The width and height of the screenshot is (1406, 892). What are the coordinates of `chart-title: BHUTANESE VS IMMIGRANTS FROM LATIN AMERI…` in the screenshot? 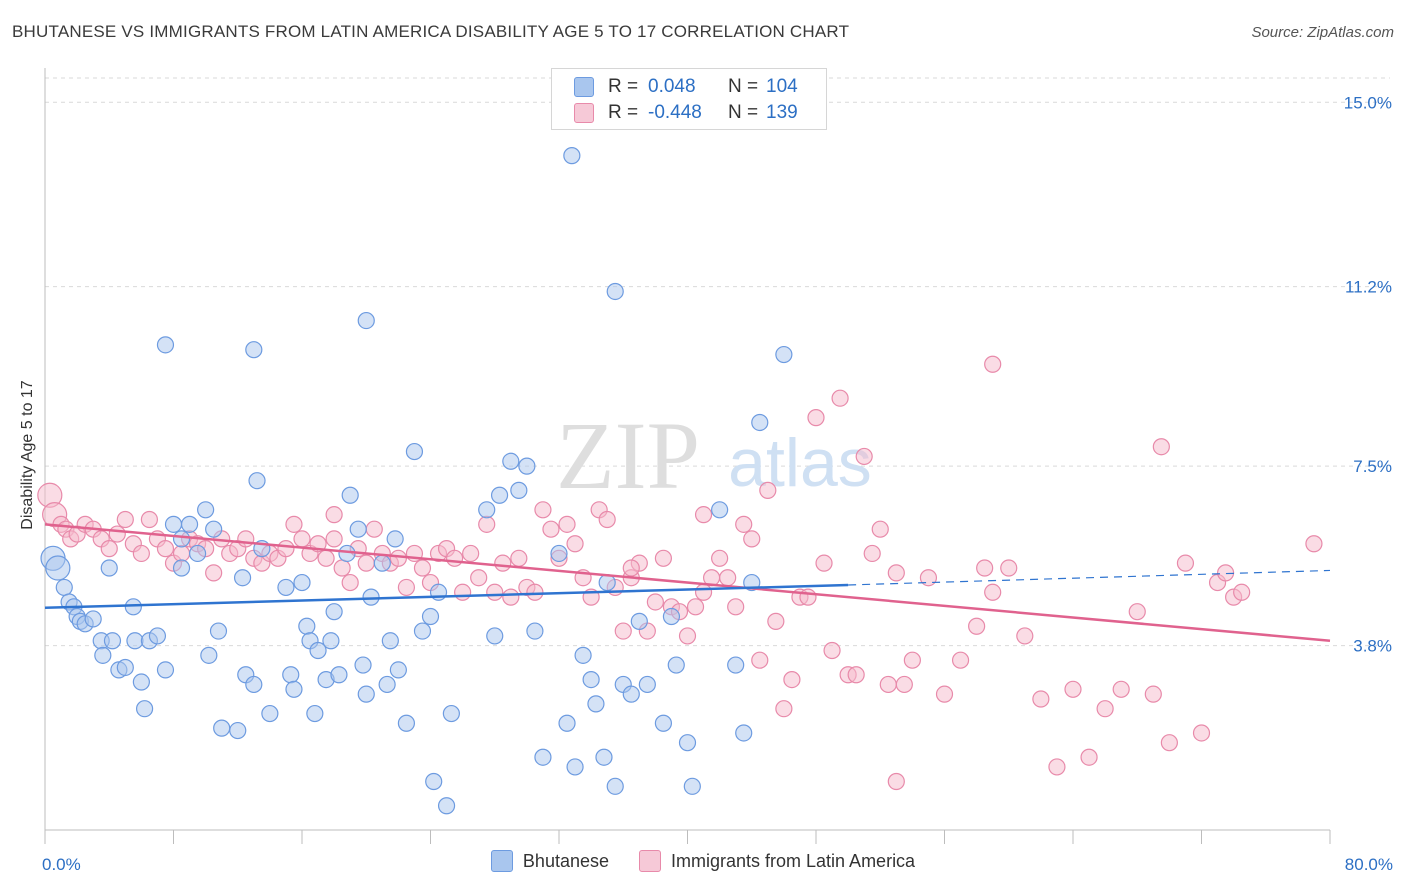 It's located at (431, 31).